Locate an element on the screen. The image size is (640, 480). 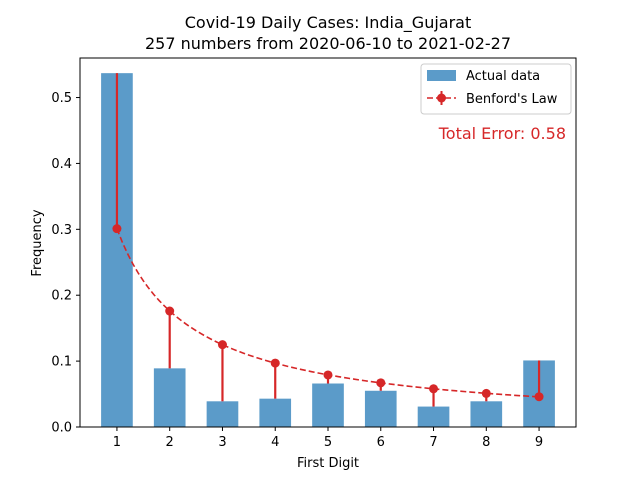
legend-box is located at coordinates (496, 89).